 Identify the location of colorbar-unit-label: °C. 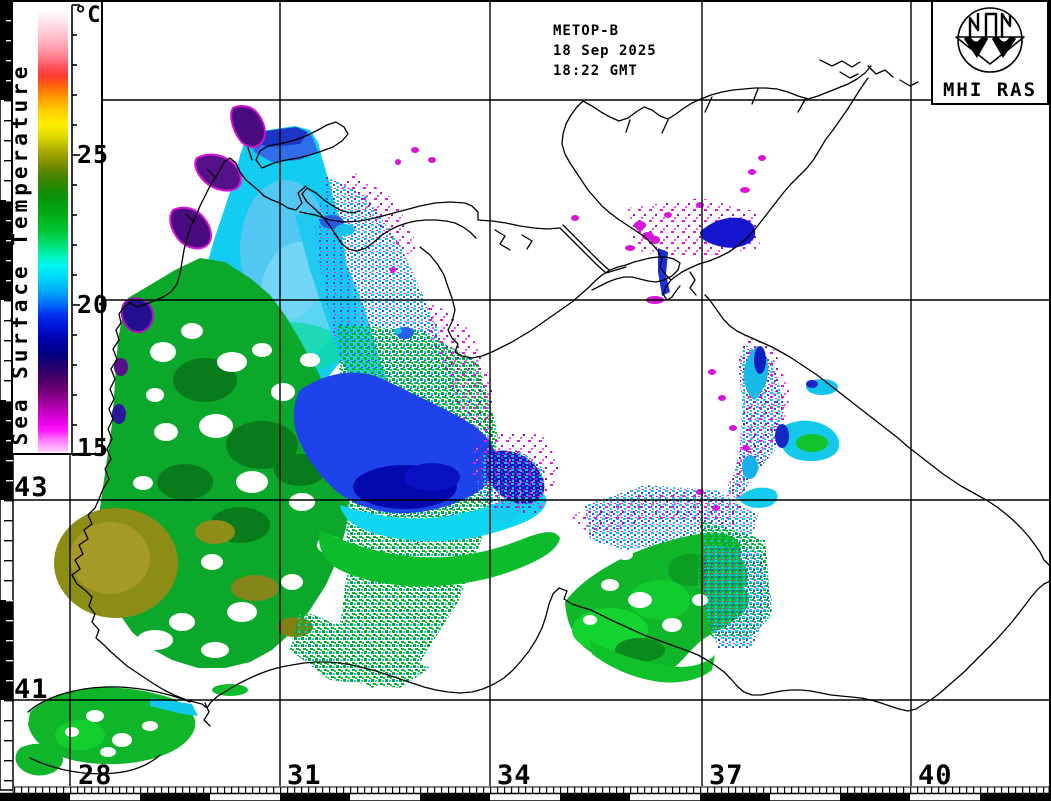
(87, 15).